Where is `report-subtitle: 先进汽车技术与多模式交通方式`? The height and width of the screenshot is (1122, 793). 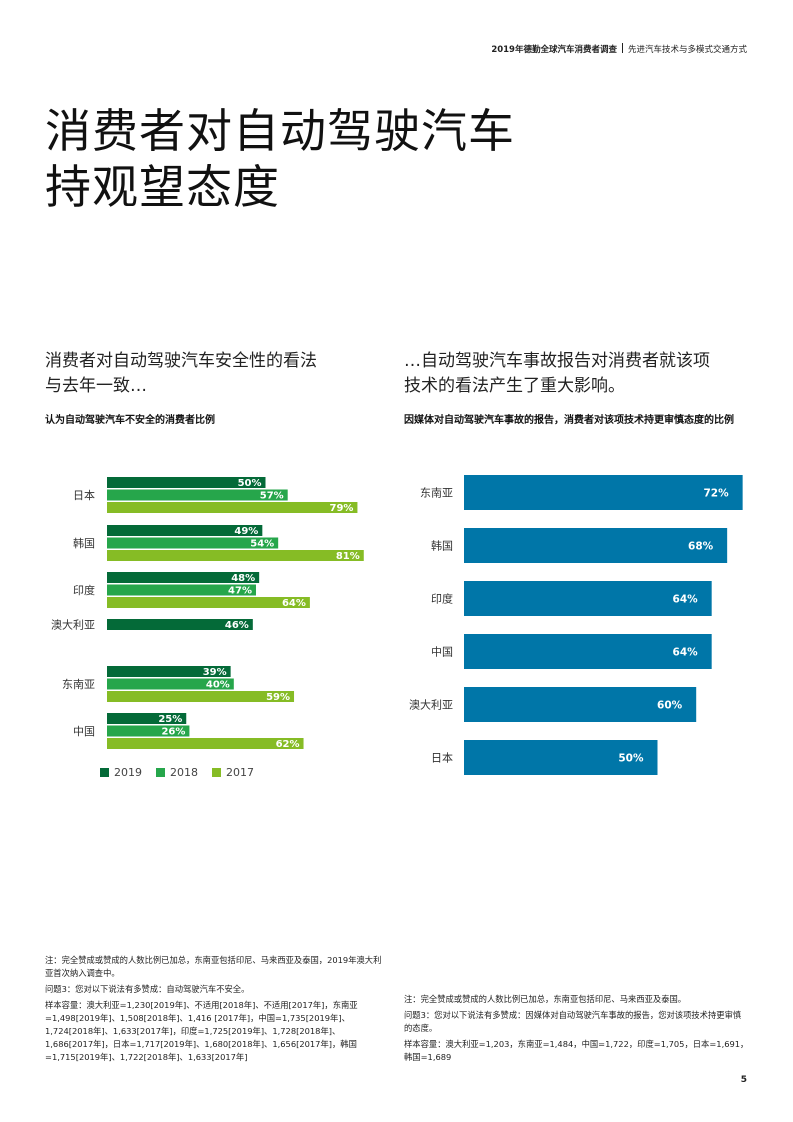 report-subtitle: 先进汽车技术与多模式交通方式 is located at coordinates (687, 50).